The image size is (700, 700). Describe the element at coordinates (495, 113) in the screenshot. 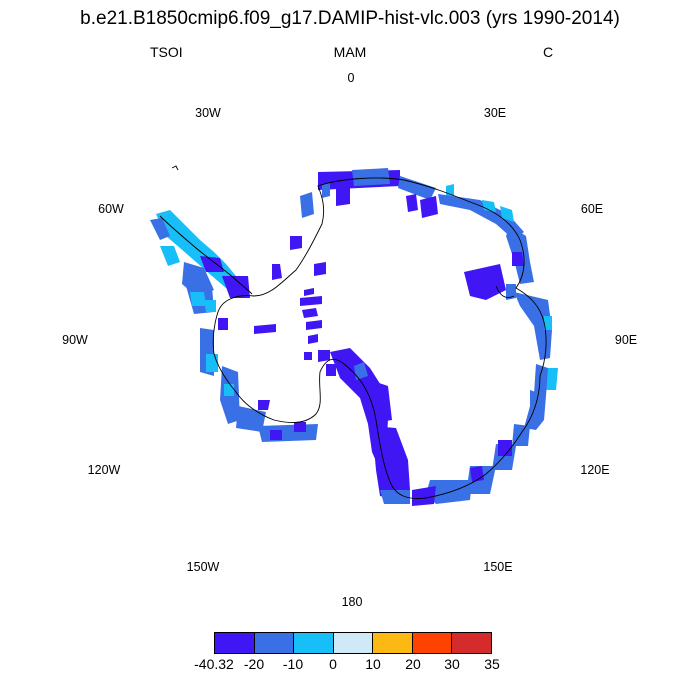

I see `lon-label-30e: 30E` at that location.